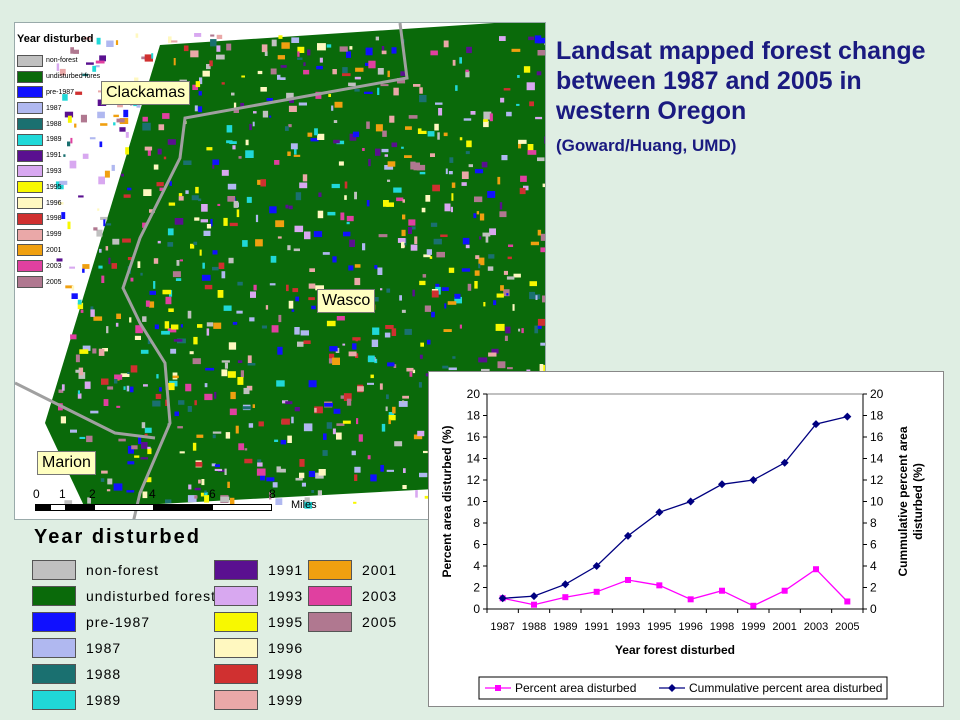 Image resolution: width=960 pixels, height=720 pixels. What do you see at coordinates (58, 266) in the screenshot?
I see `map-legend-item: 2003` at bounding box center [58, 266].